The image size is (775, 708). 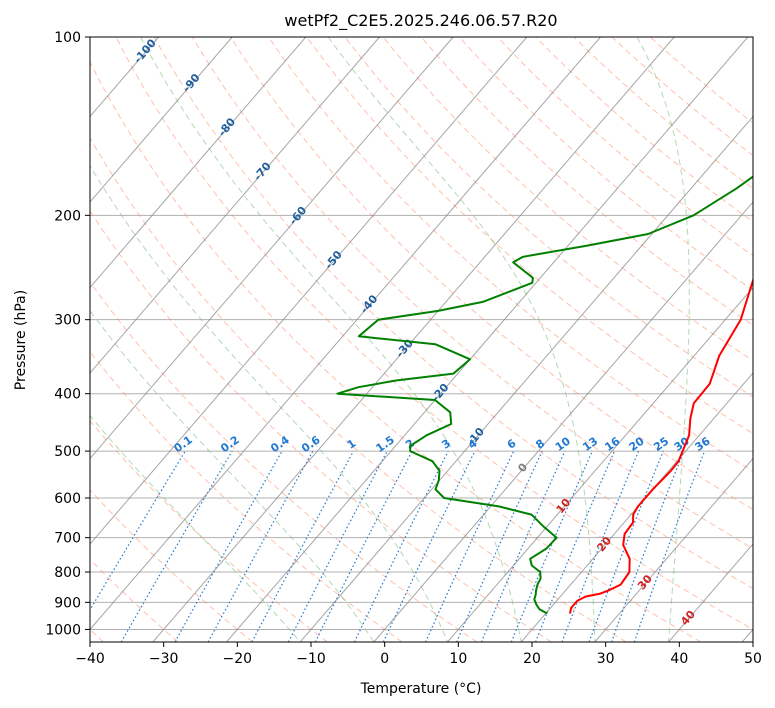 I want to click on x-tick-label: −20, so click(x=238, y=659).